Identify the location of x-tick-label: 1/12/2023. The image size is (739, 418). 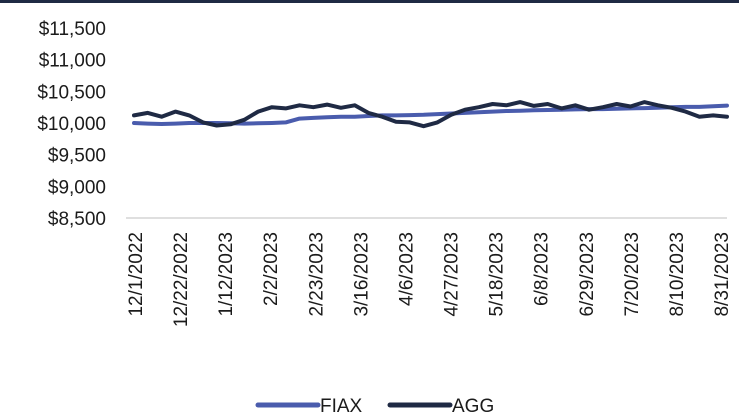
(226, 274).